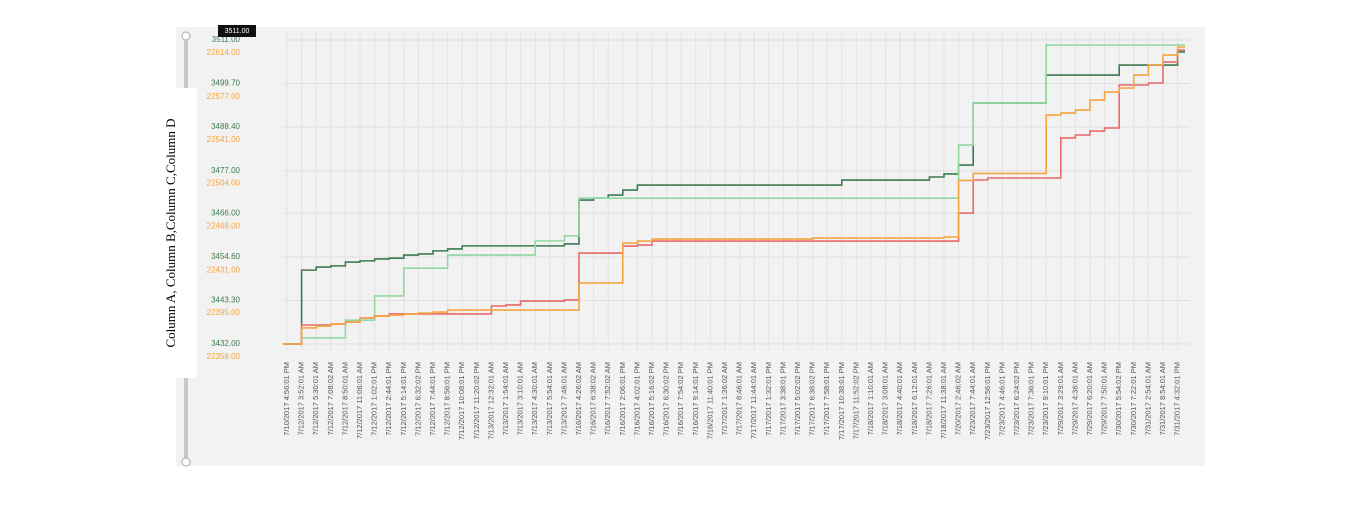 The height and width of the screenshot is (519, 1355). I want to click on x-tick-label: 7/13/2017 5:54:01 AM, so click(549, 398).